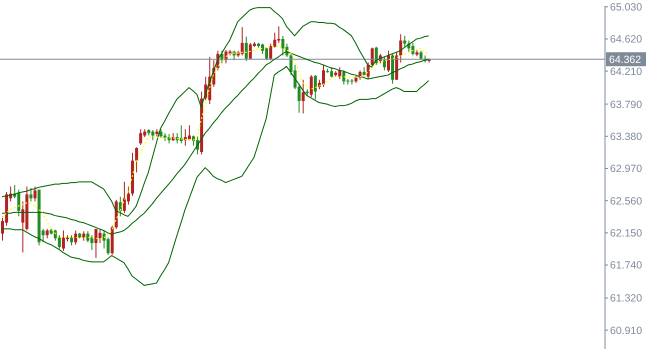  Describe the element at coordinates (626, 266) in the screenshot. I see `y-tick-label: 61.740` at that location.